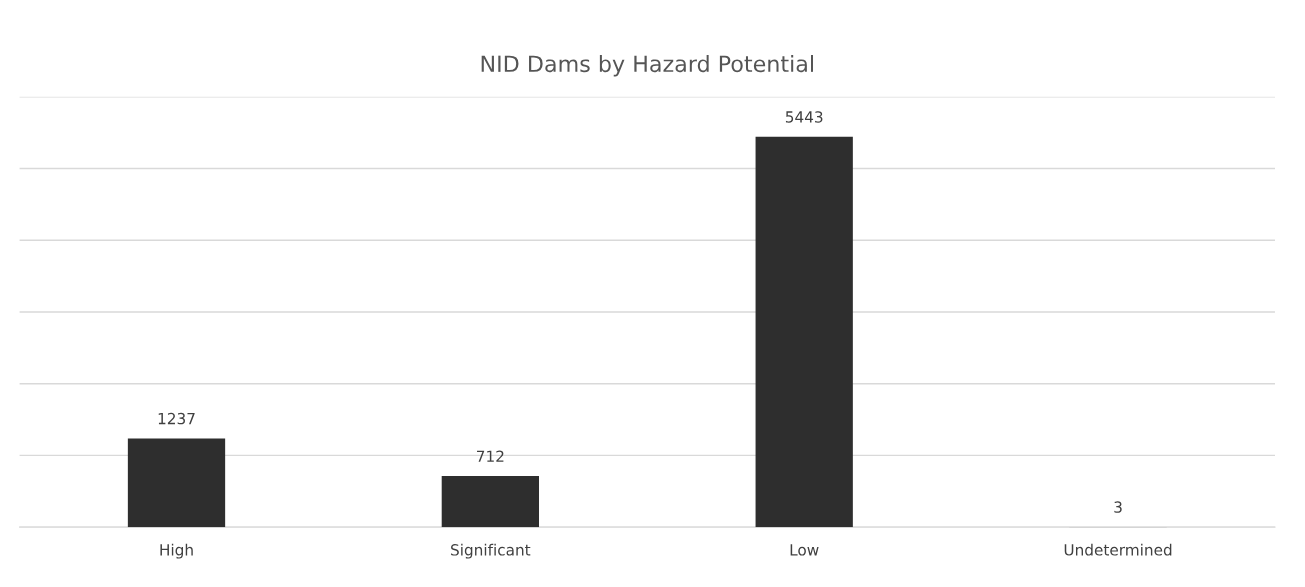 Image resolution: width=1305 pixels, height=587 pixels. I want to click on chart-title: NID Dams by Hazard Potential, so click(647, 65).